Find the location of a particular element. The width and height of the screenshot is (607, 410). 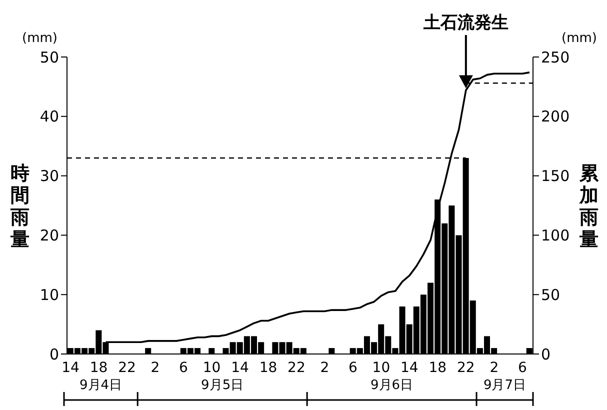

text: 9月5日 is located at coordinates (222, 385).